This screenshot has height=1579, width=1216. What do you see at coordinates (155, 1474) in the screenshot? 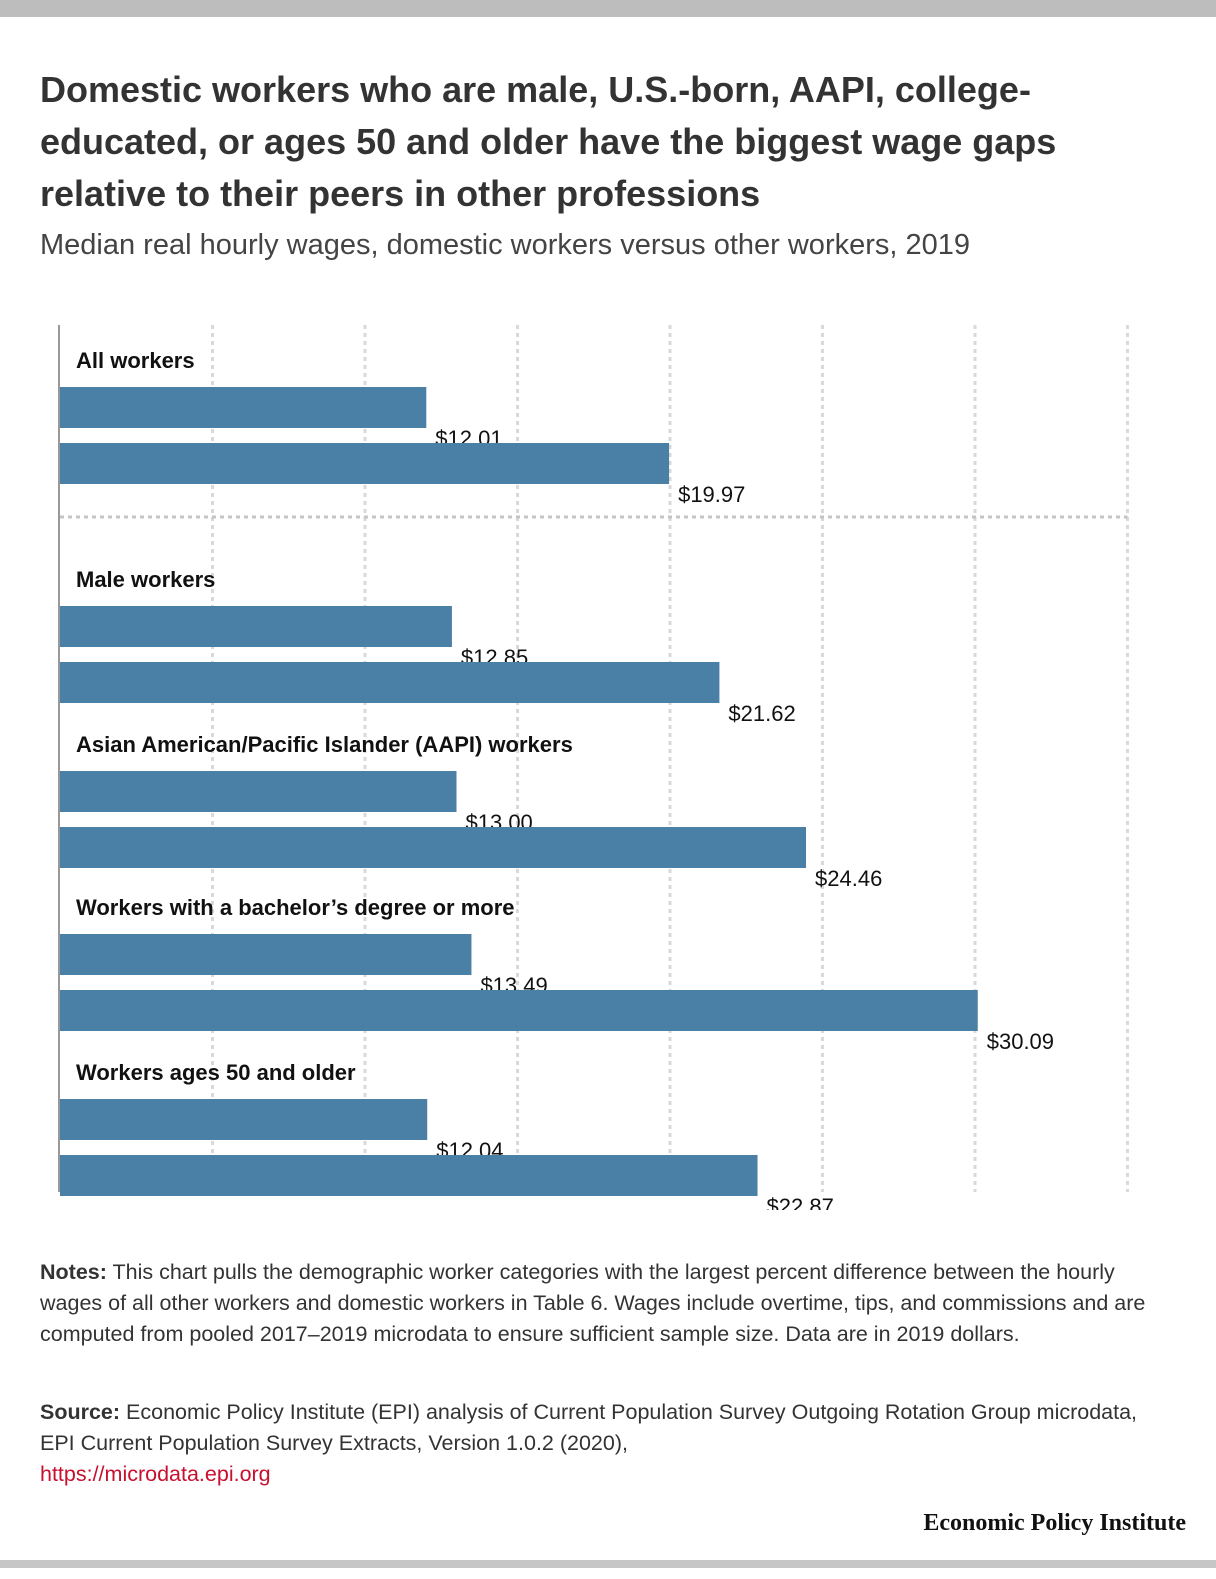
I see `source-link: https://microdata.epi.org` at bounding box center [155, 1474].